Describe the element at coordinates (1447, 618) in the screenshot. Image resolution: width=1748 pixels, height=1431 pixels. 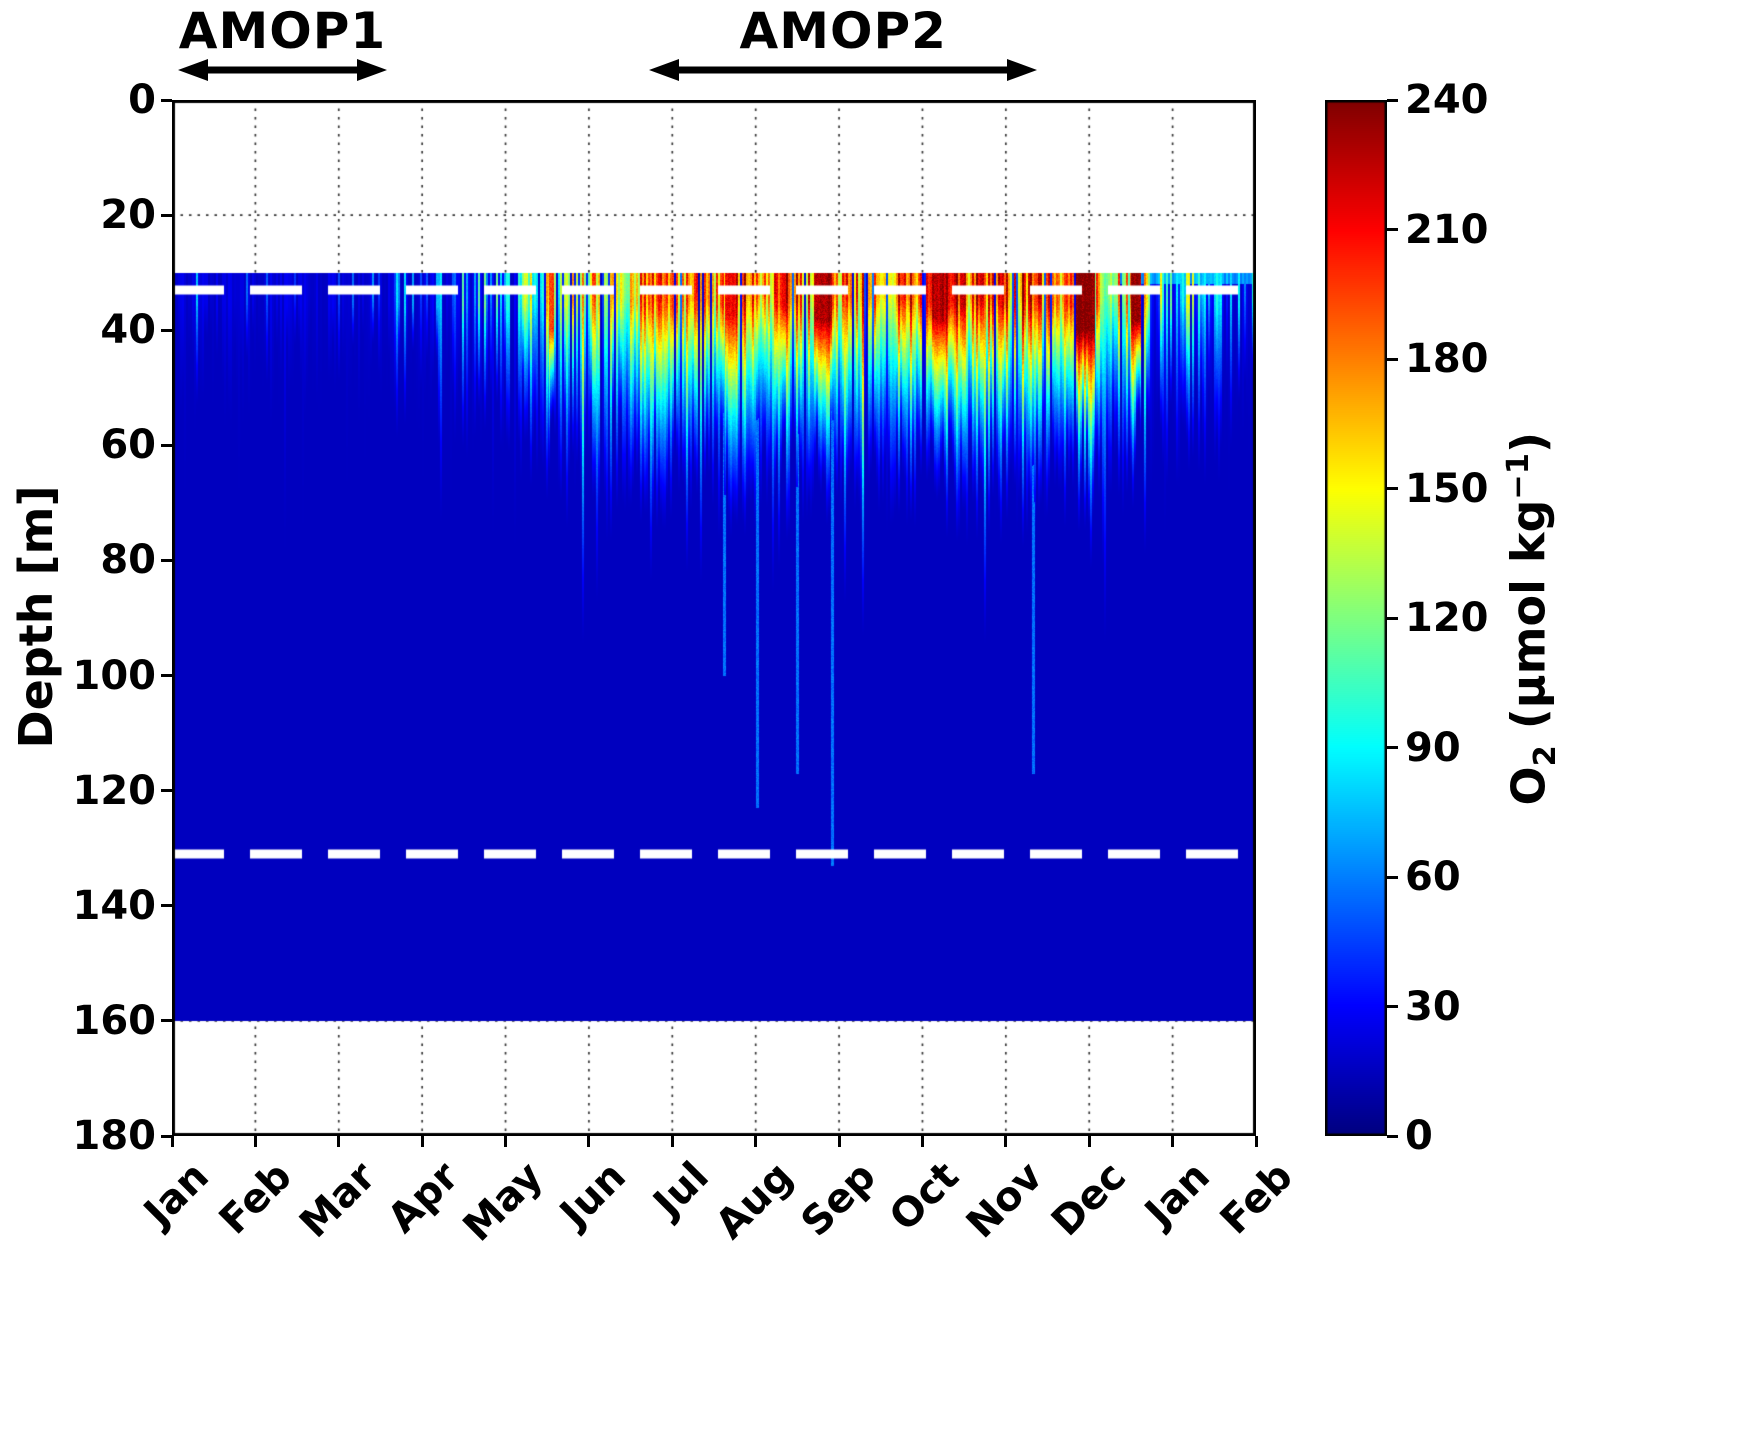
I see `colorbar-tick-label: 120` at that location.